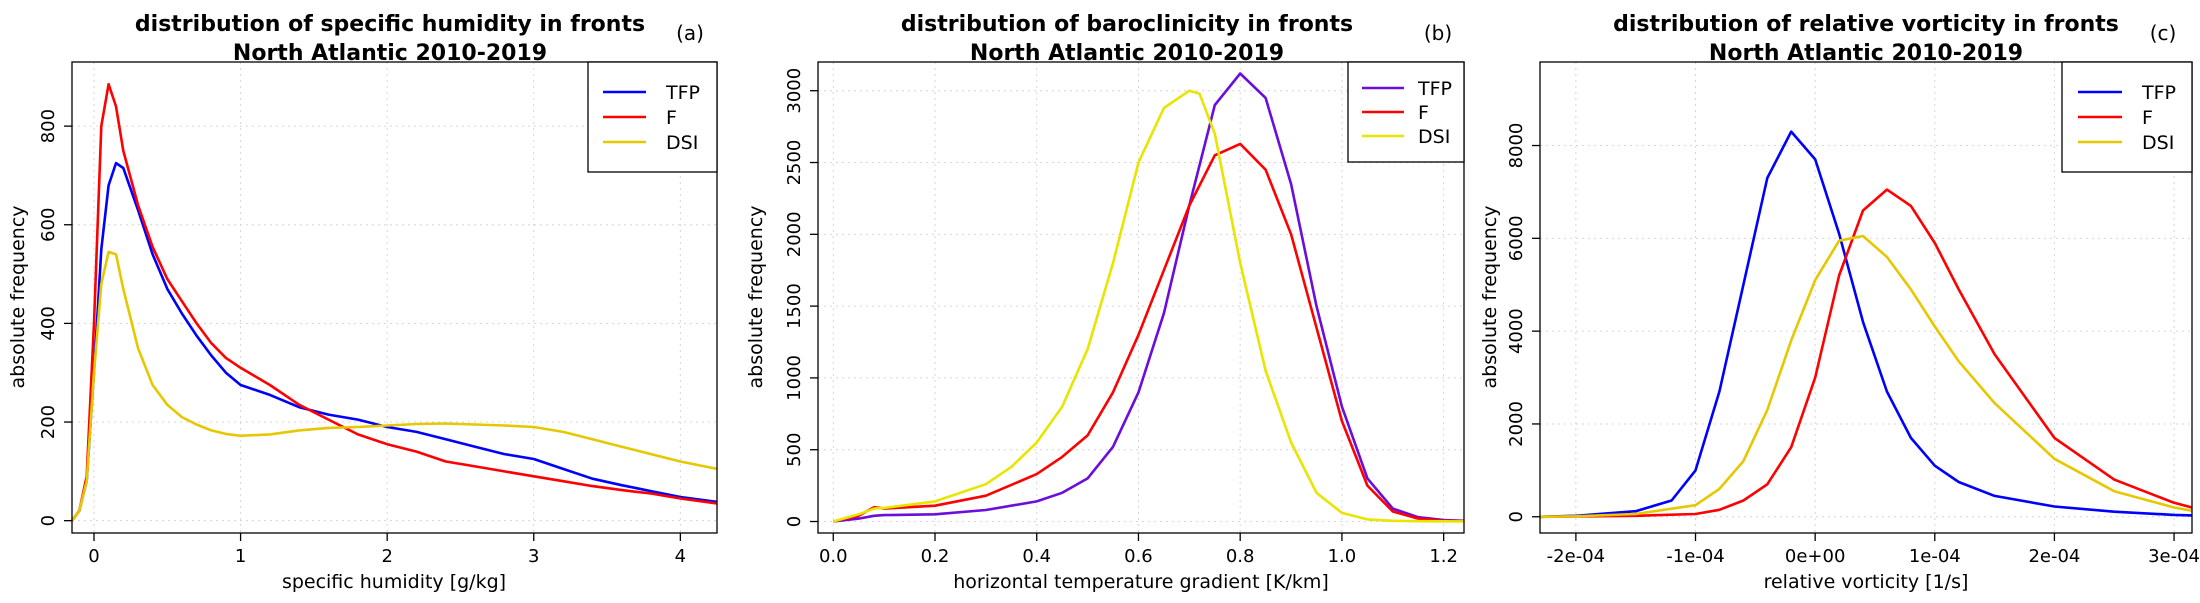 Image resolution: width=2200 pixels, height=603 pixels. What do you see at coordinates (1141, 582) in the screenshot?
I see `chart-b-xlabel: horizontal temperature gradient [K/km]` at bounding box center [1141, 582].